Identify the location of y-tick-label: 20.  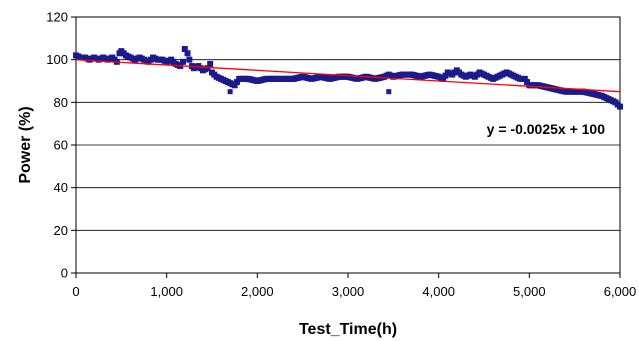
(61, 230).